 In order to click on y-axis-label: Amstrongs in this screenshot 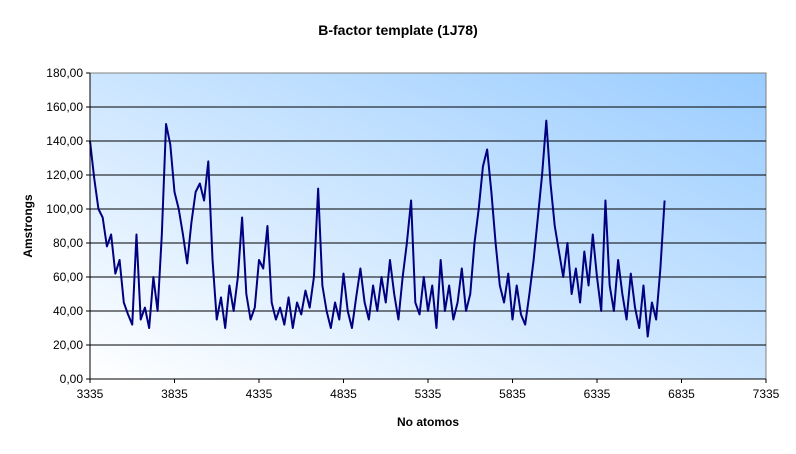, I will do `click(28, 226)`.